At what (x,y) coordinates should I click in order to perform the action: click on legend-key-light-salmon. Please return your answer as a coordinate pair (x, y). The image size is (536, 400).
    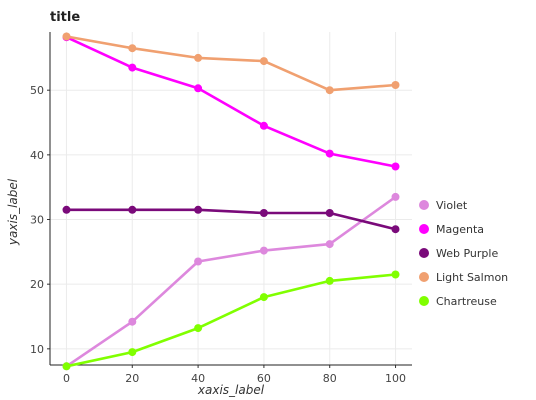
    Looking at the image, I should click on (424, 277).